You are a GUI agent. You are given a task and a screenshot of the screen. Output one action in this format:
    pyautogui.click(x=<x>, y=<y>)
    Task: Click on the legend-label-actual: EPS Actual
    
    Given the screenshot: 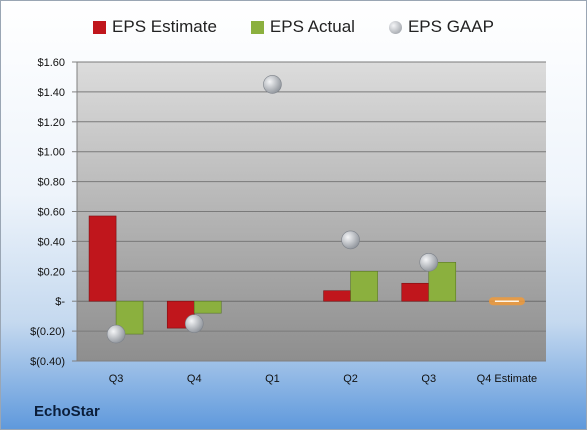 What is the action you would take?
    pyautogui.click(x=312, y=26)
    